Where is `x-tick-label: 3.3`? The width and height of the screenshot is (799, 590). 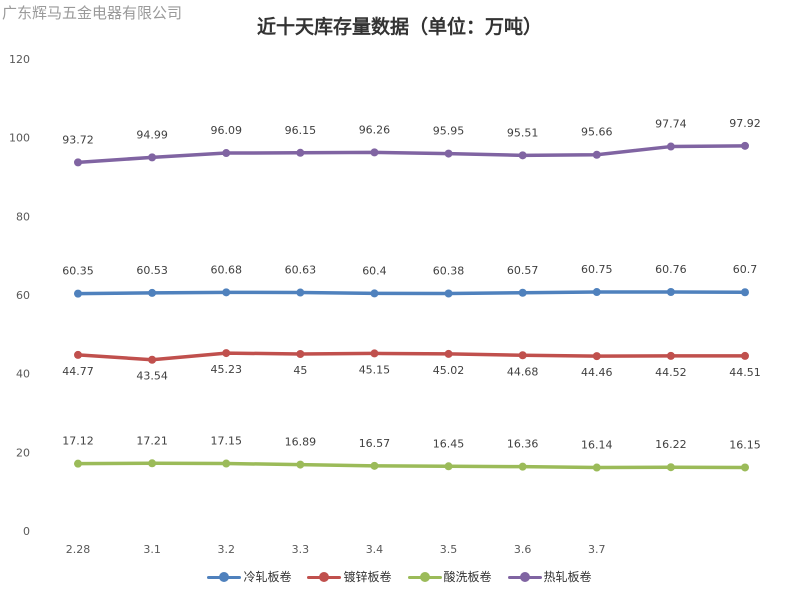
x-tick-label: 3.3 is located at coordinates (301, 549).